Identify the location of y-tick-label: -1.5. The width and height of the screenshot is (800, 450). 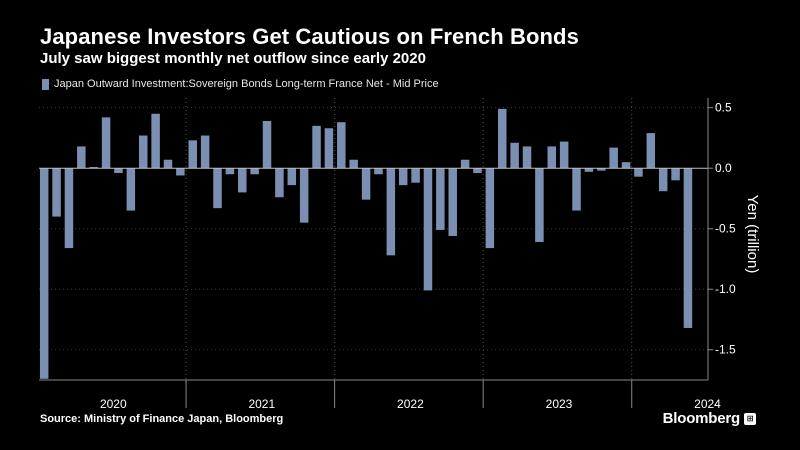
(725, 350).